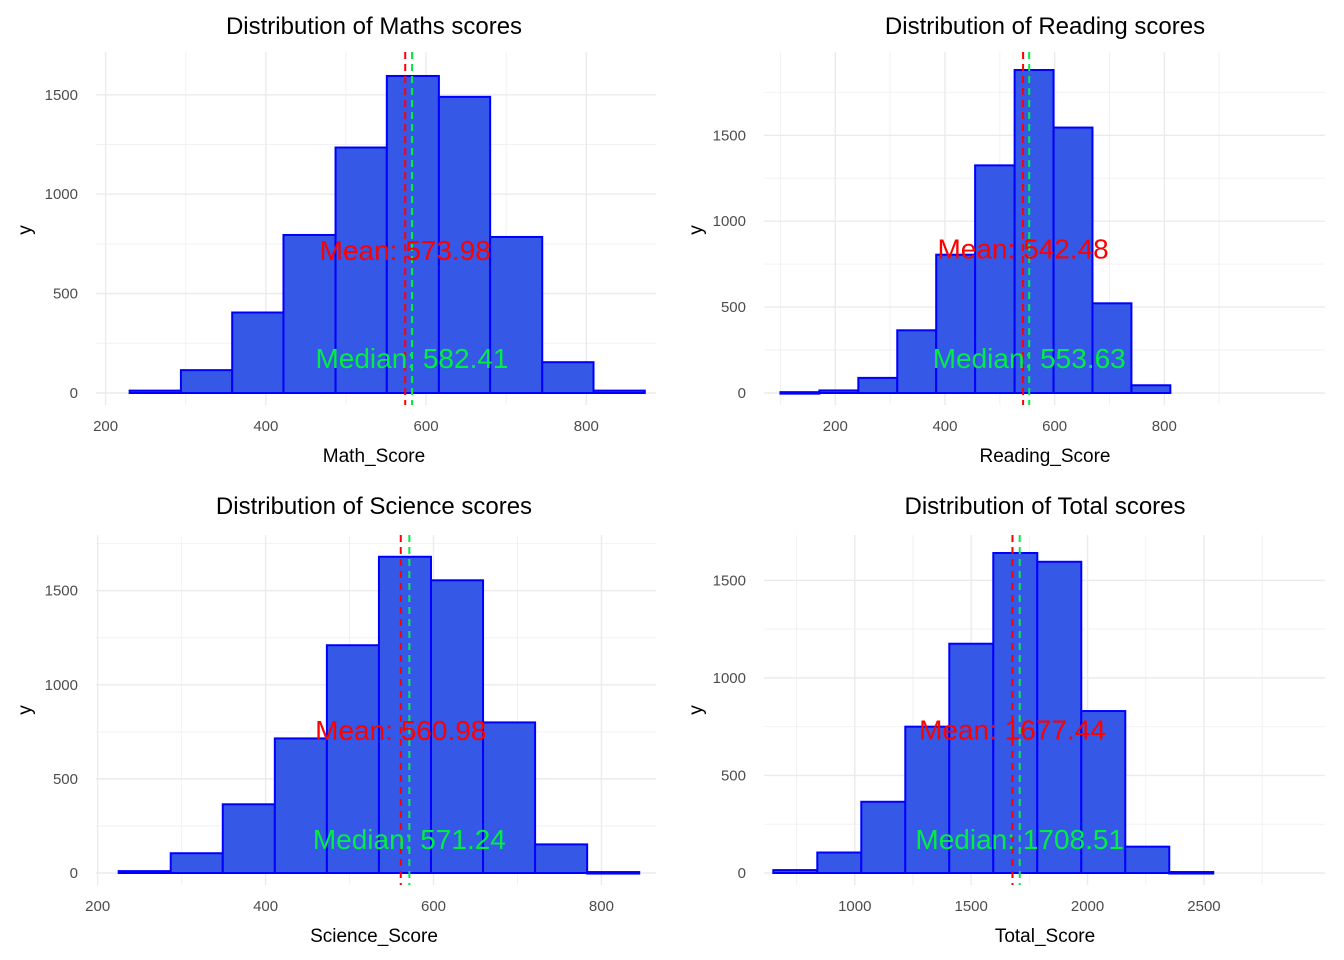 The image size is (1344, 960). Describe the element at coordinates (374, 26) in the screenshot. I see `chart-title: Distribution of Maths scores` at that location.